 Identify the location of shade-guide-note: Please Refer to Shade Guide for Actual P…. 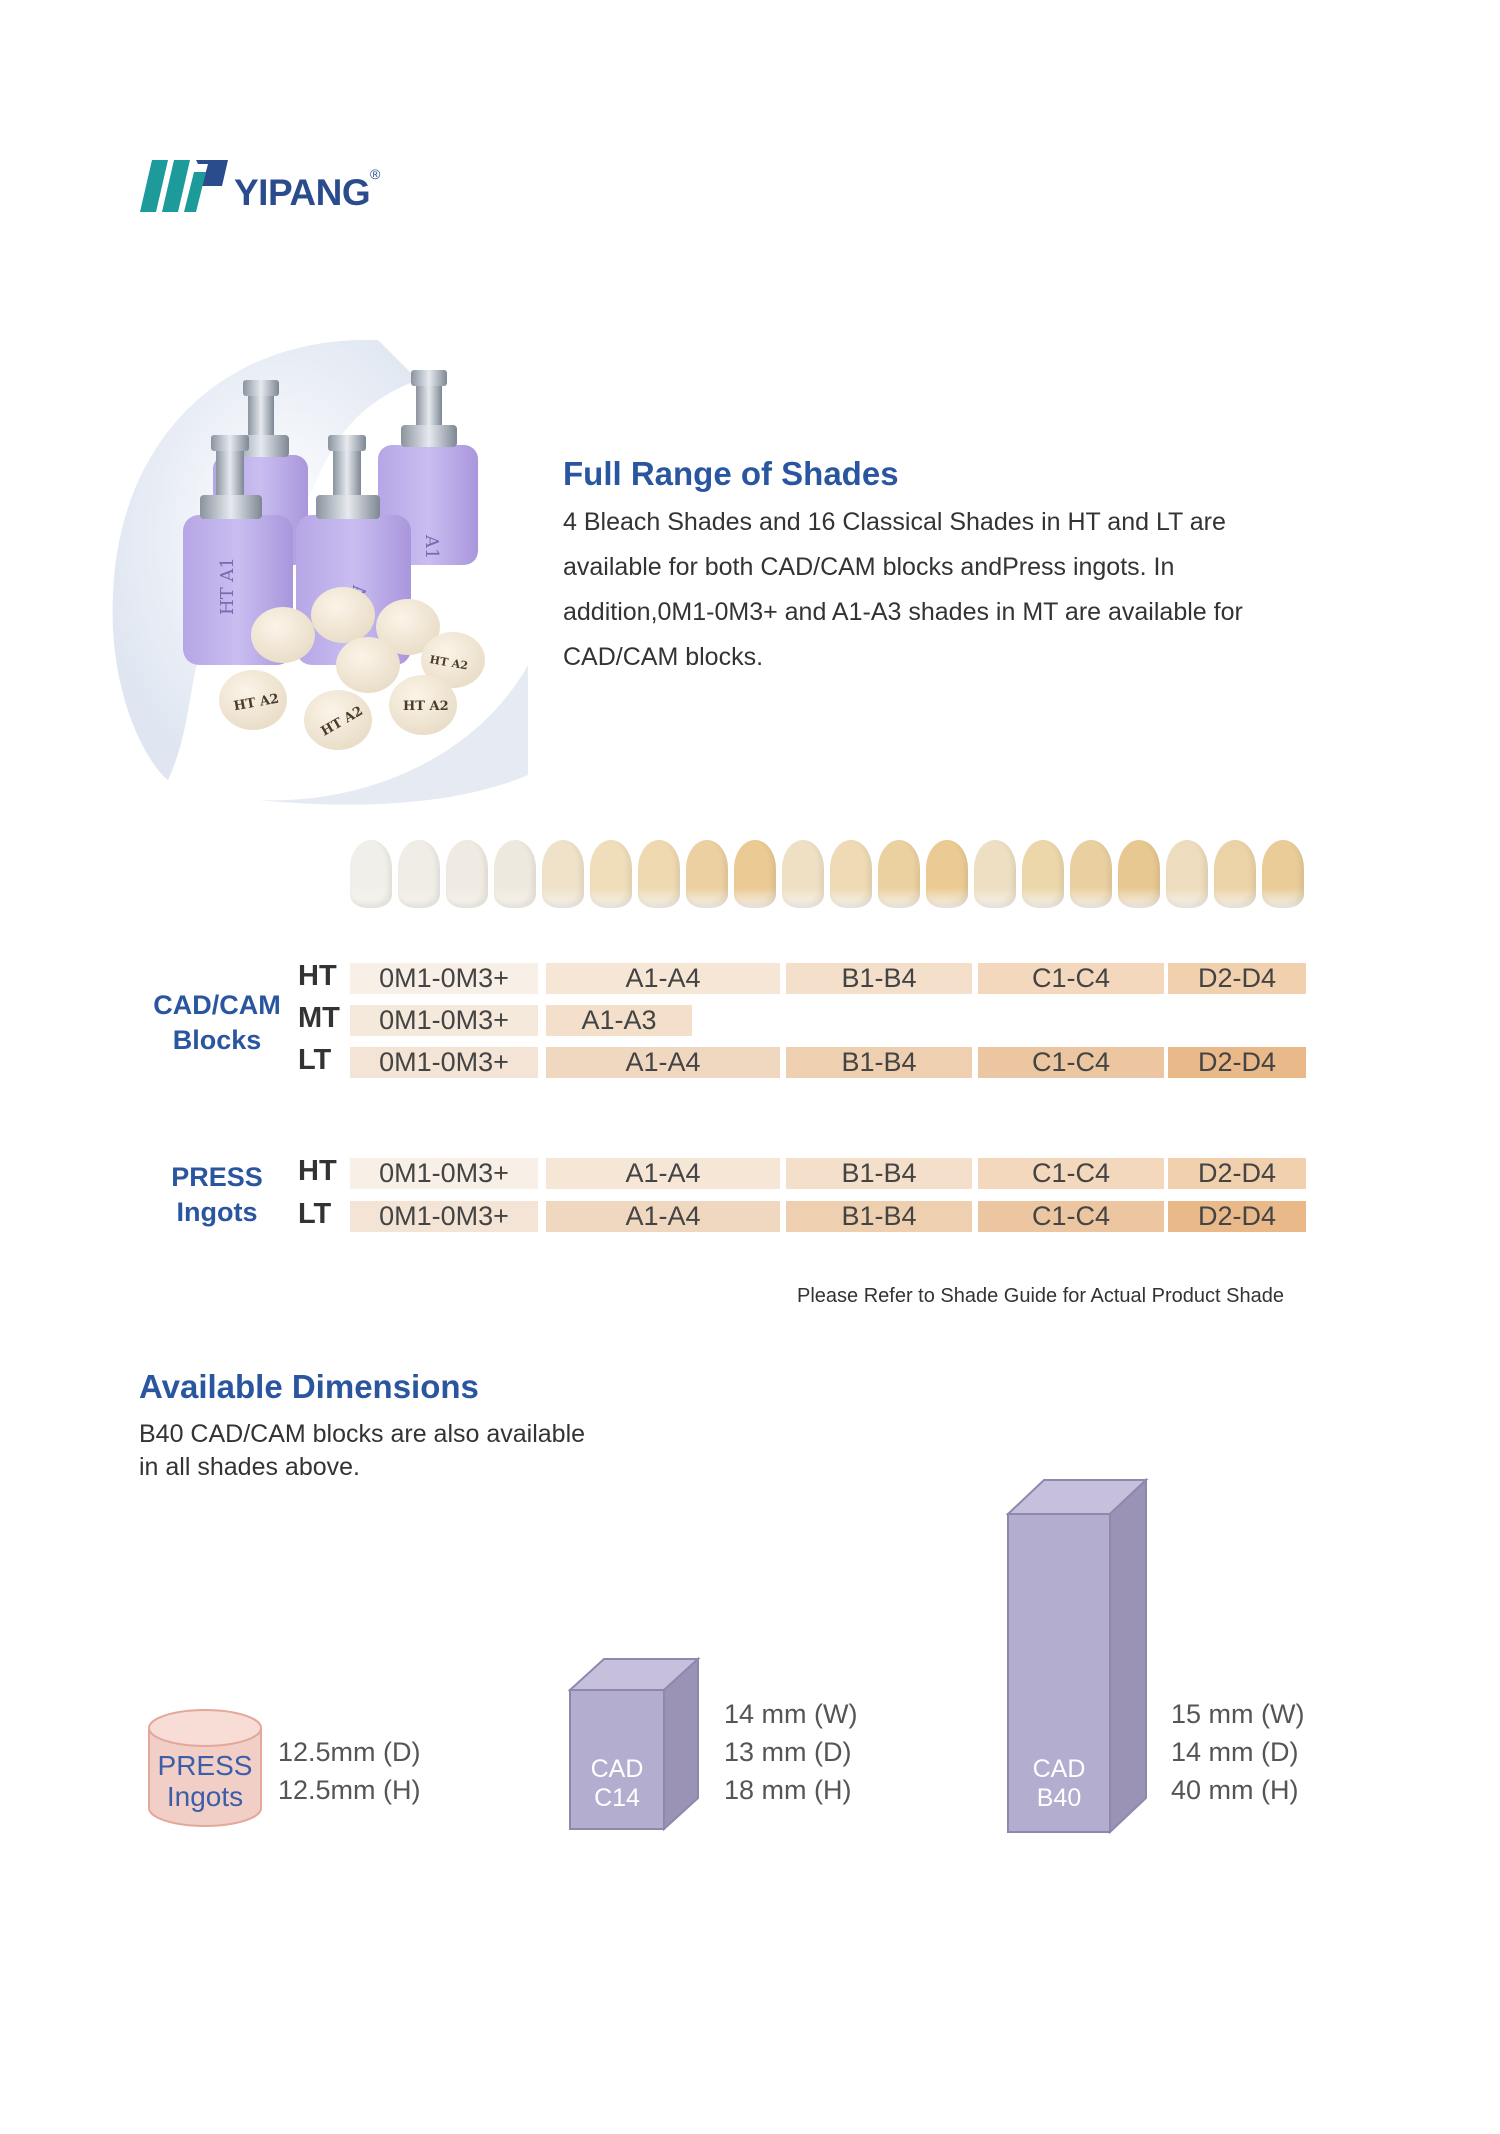
(1040, 1296).